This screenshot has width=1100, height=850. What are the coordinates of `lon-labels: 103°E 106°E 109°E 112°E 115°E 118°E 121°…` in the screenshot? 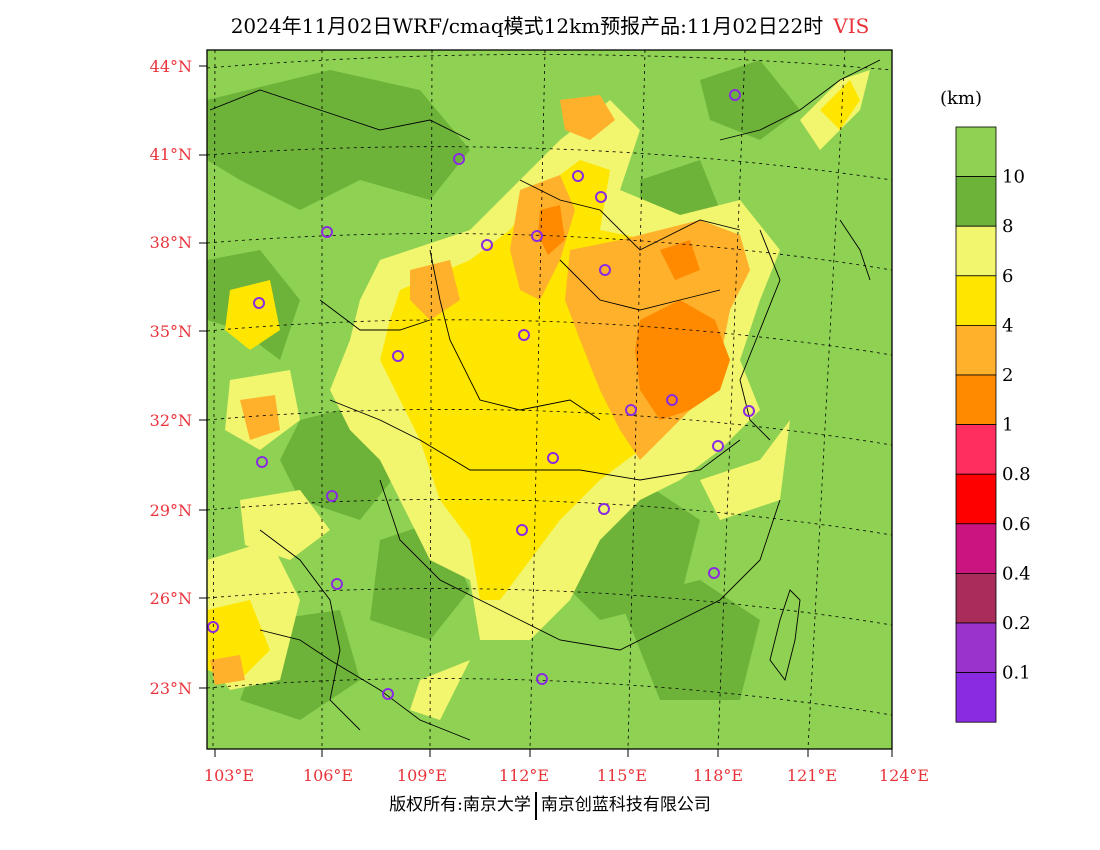 It's located at (566, 775).